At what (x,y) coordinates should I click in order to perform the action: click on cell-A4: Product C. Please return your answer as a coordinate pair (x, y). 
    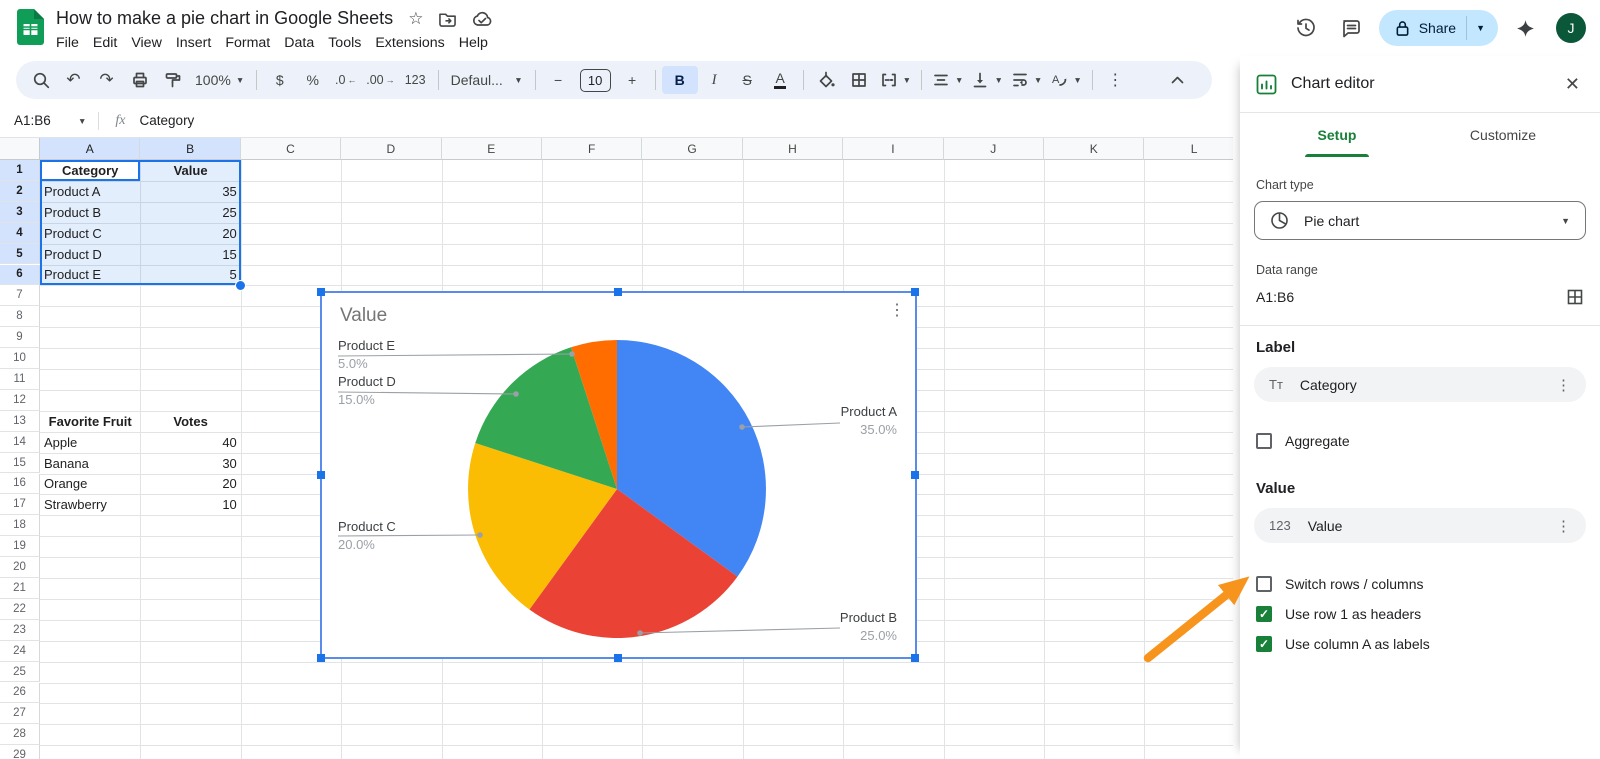
    Looking at the image, I should click on (73, 233).